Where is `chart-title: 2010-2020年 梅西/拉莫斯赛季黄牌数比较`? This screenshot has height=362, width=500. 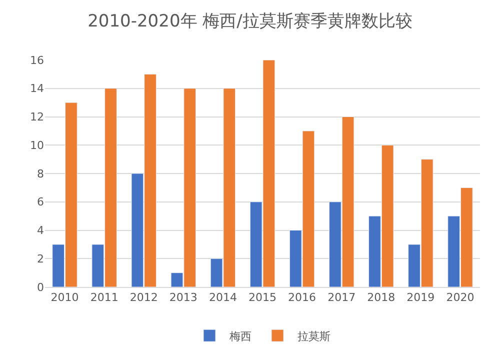 chart-title: 2010-2020年 梅西/拉莫斯赛季黄牌数比较 is located at coordinates (250, 21).